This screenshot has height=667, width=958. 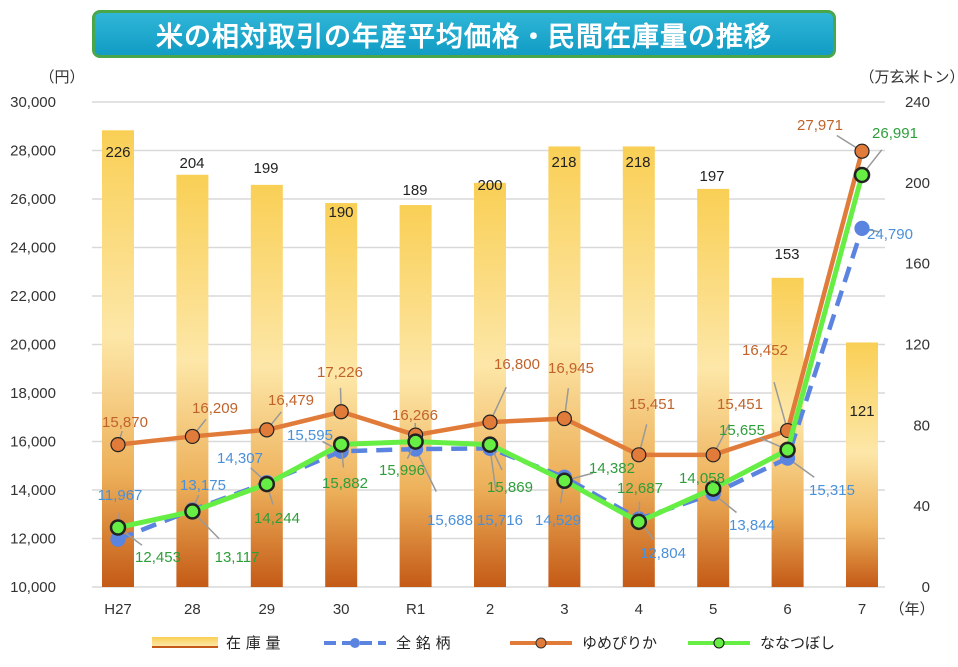 I want to click on y-left-tick: 22,000, so click(x=33, y=296).